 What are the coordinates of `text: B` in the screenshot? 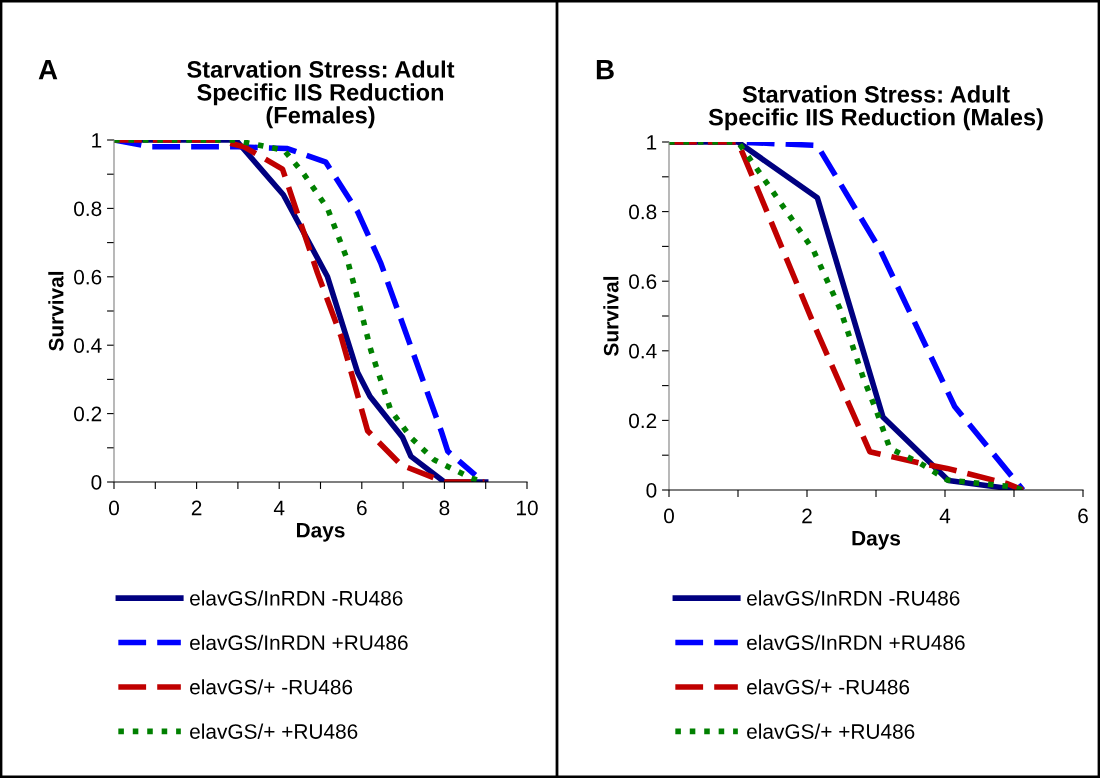 It's located at (605, 70).